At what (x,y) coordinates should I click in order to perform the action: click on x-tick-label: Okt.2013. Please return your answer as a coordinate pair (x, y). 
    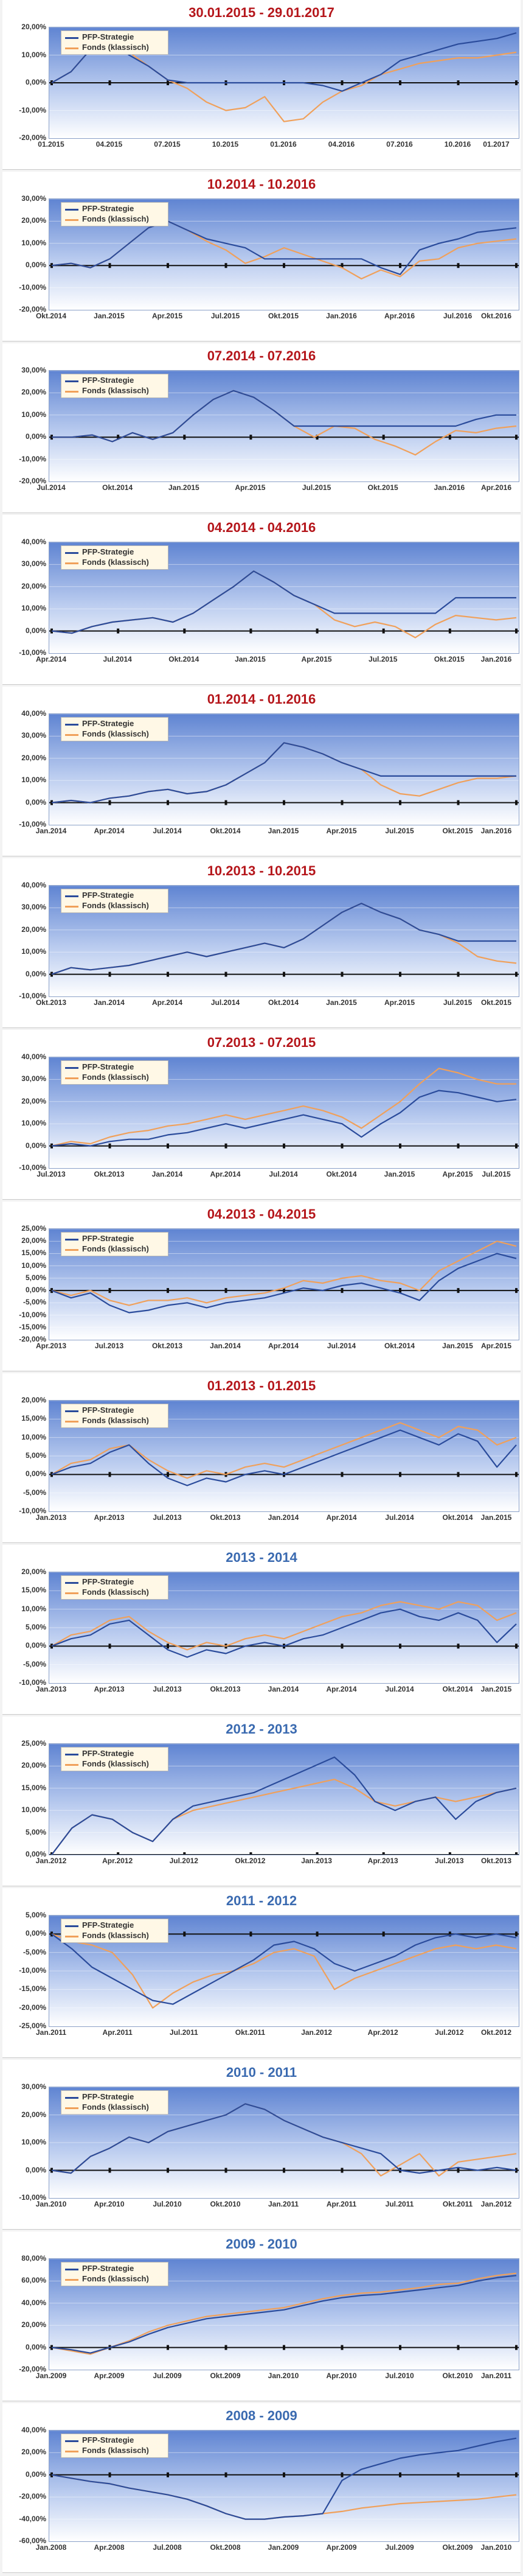
    Looking at the image, I should click on (225, 1689).